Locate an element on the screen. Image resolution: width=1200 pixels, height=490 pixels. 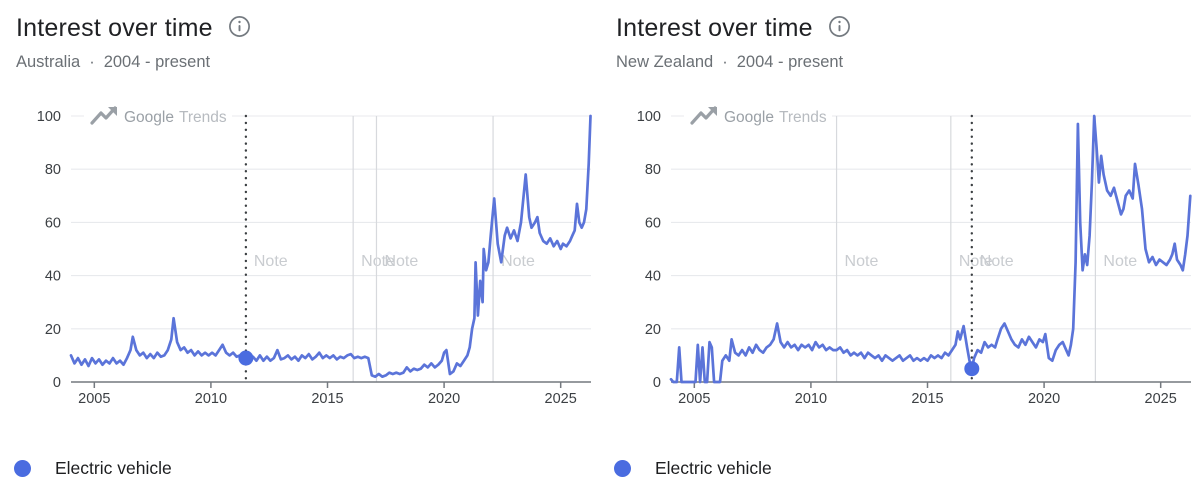
chart-subtitle: New Zealand · 2004 - present is located at coordinates (908, 62).